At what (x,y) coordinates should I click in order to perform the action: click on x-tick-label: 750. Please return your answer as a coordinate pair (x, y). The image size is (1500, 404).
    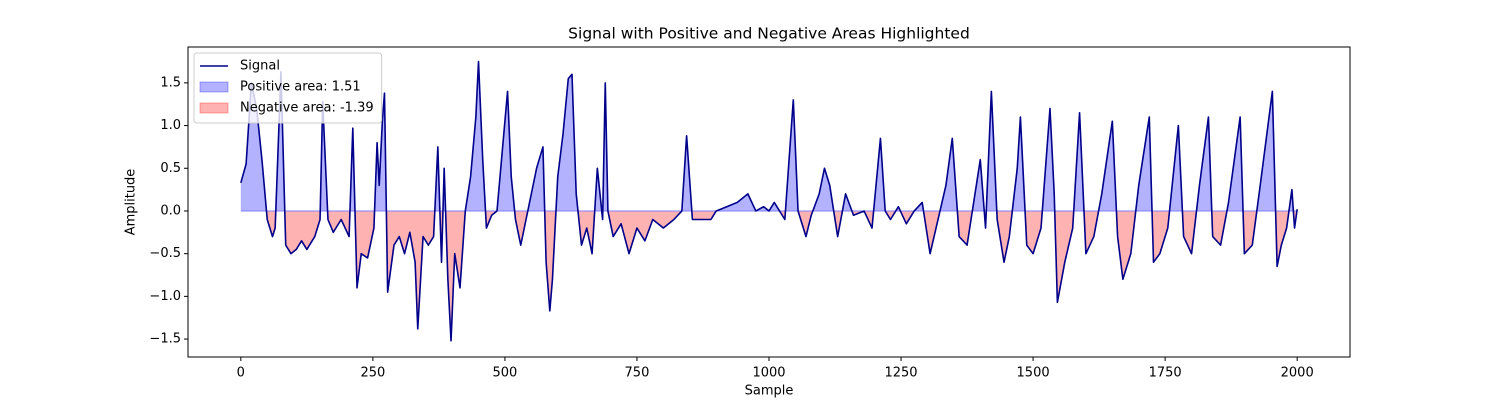
    Looking at the image, I should click on (637, 373).